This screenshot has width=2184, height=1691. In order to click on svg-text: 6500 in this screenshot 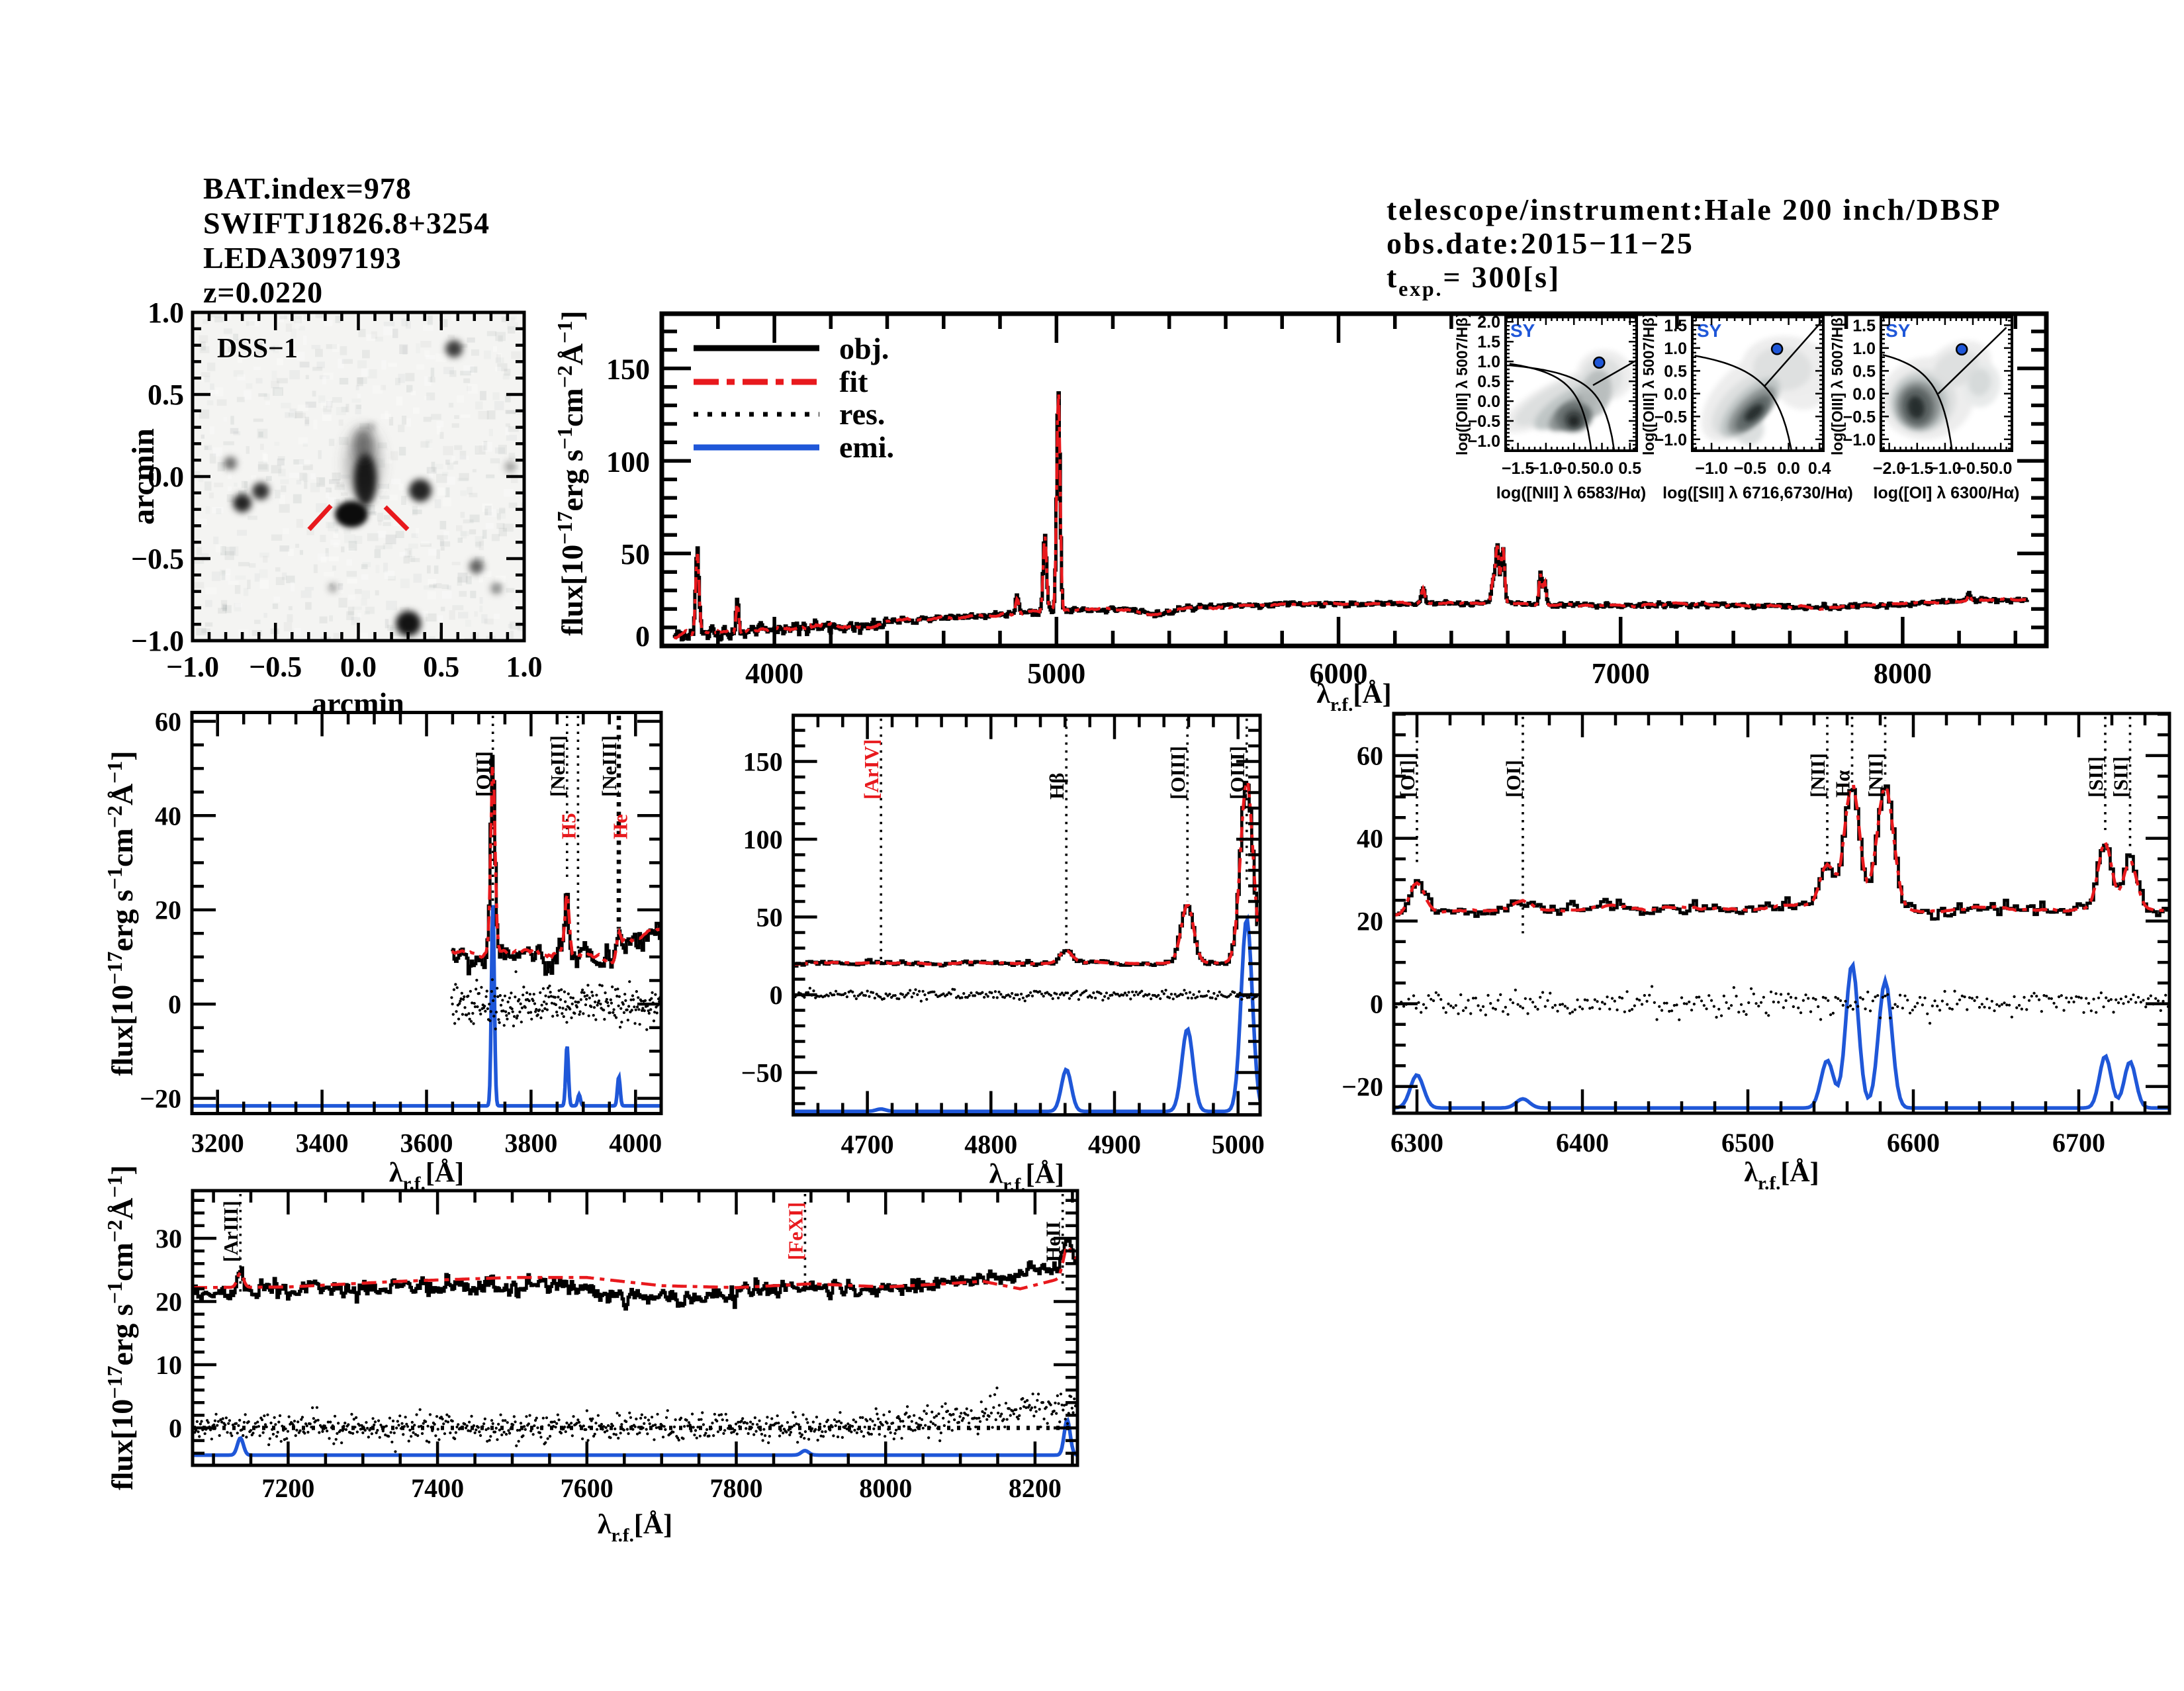, I will do `click(1747, 1143)`.